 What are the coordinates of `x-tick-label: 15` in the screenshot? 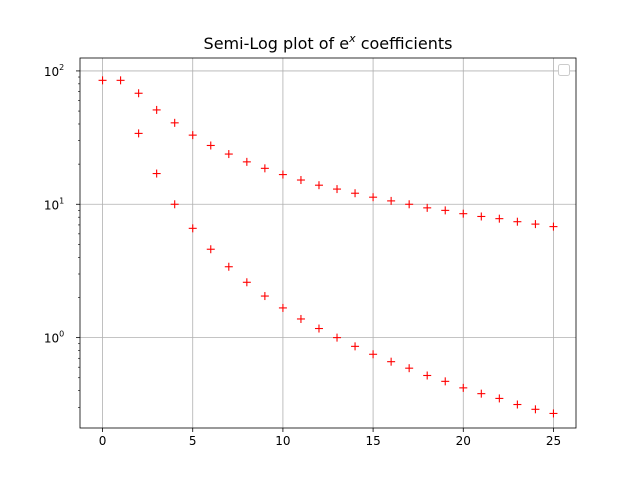 It's located at (372, 441).